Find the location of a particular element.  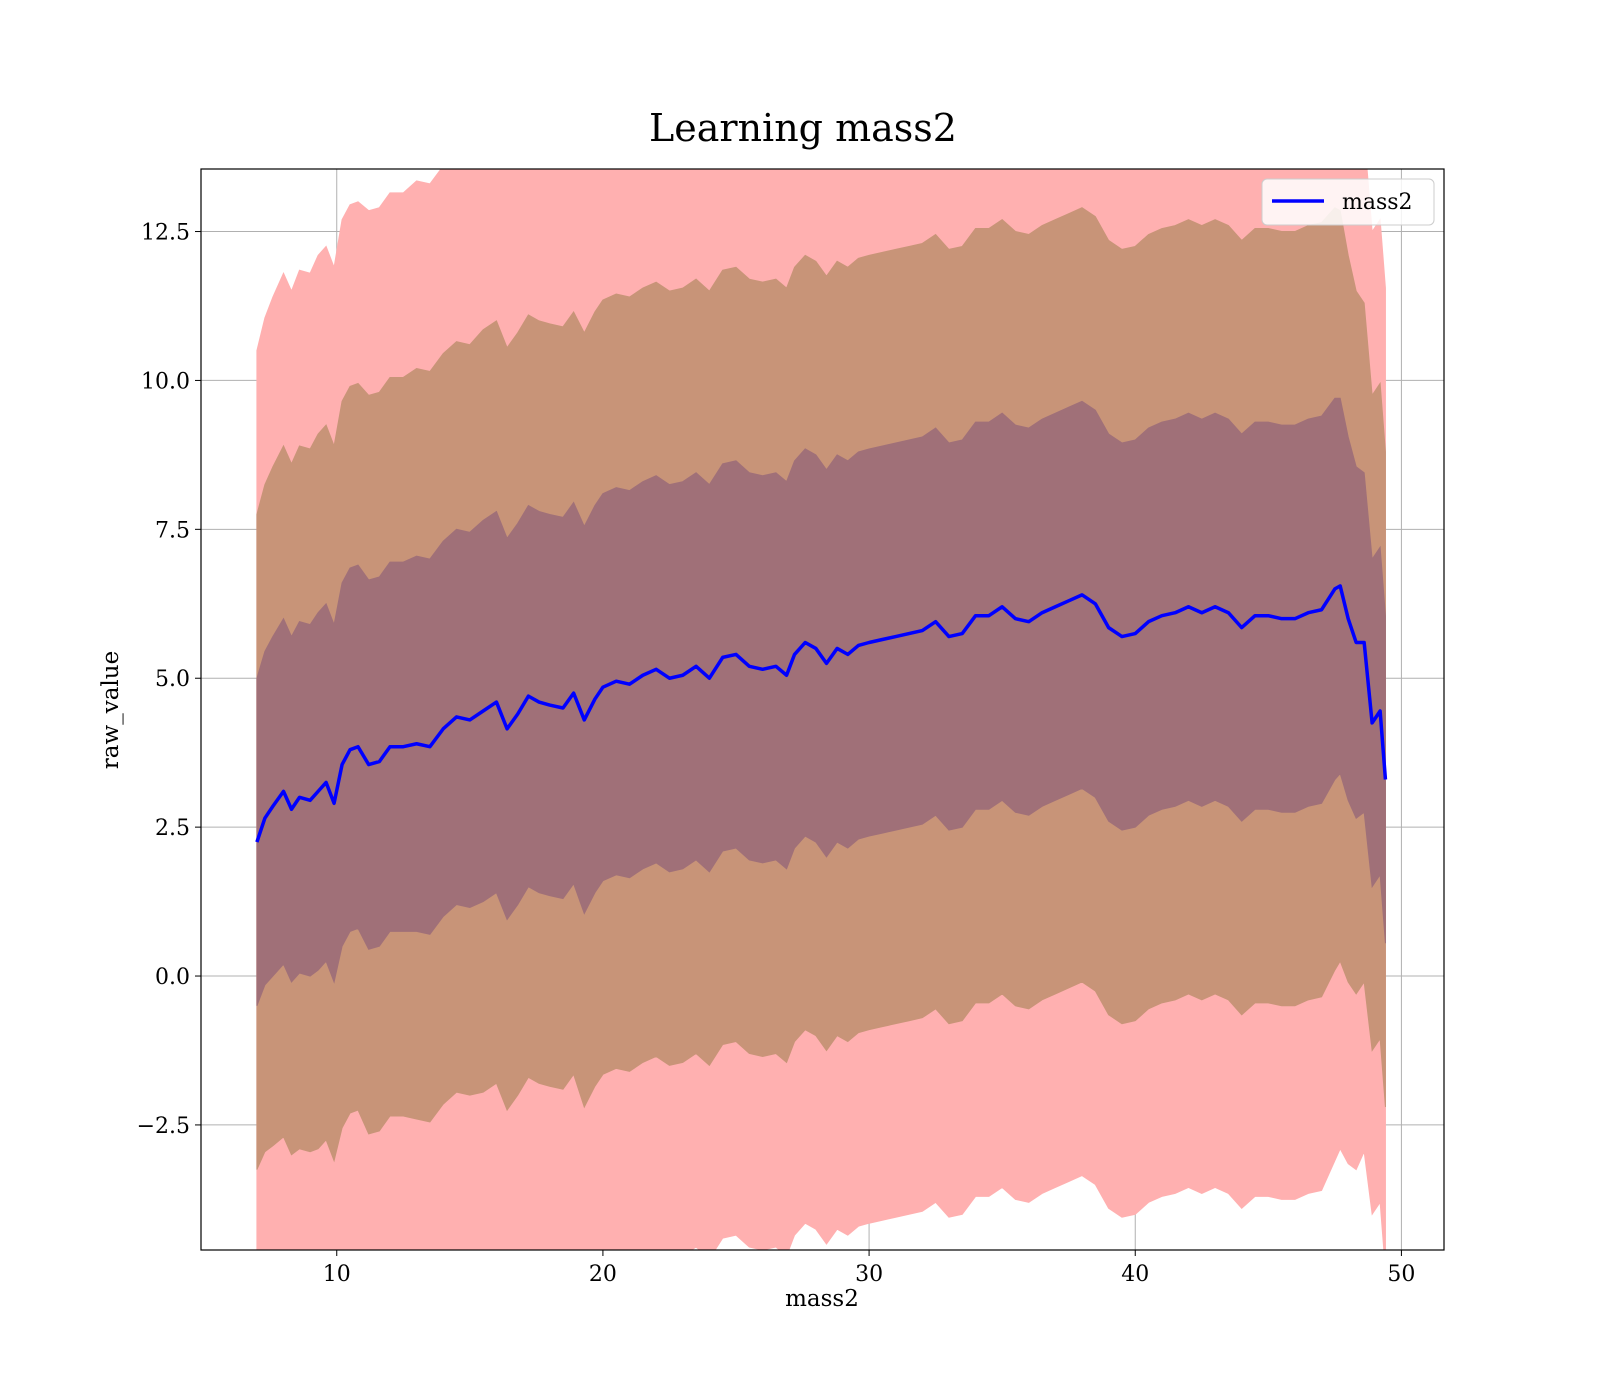

x-axis-label: mass2 is located at coordinates (822, 1299).